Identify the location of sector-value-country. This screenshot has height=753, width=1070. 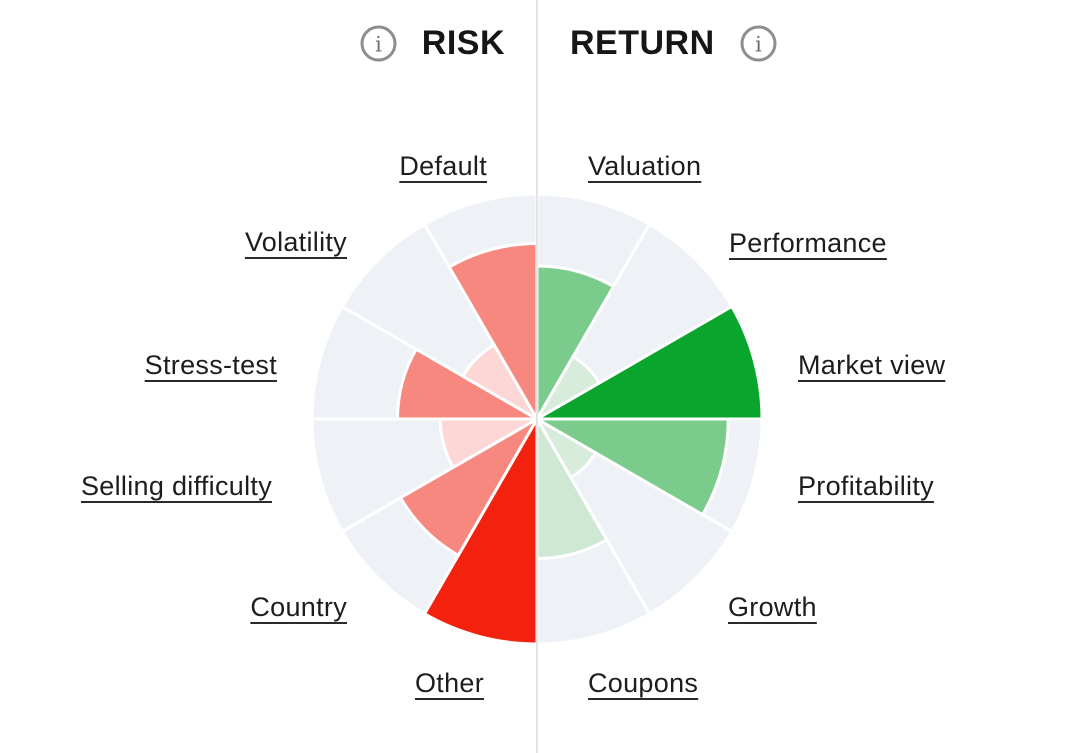
(470, 486).